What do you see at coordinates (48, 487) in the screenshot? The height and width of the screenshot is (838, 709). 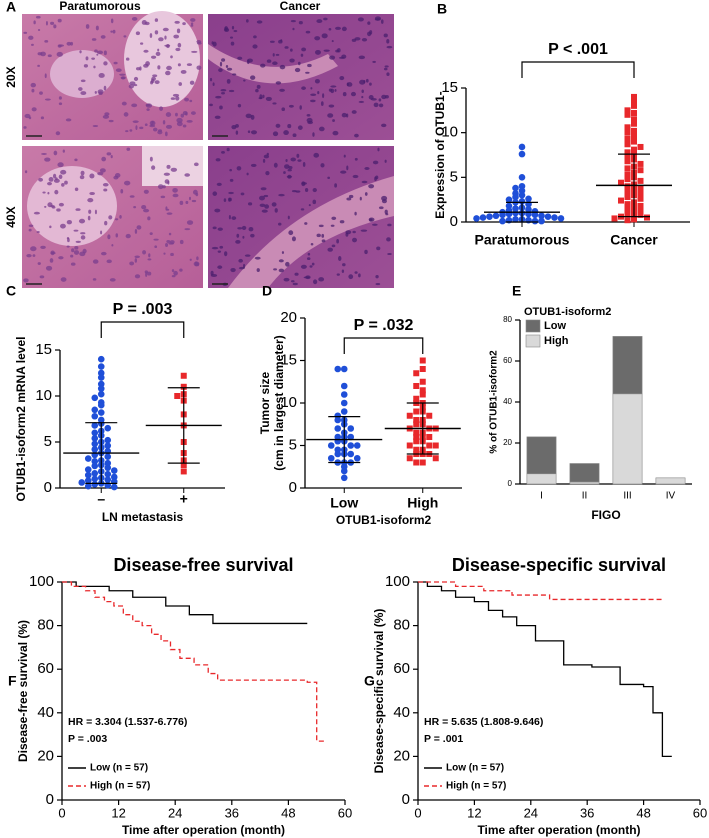 I see `y-tick-label: 0` at bounding box center [48, 487].